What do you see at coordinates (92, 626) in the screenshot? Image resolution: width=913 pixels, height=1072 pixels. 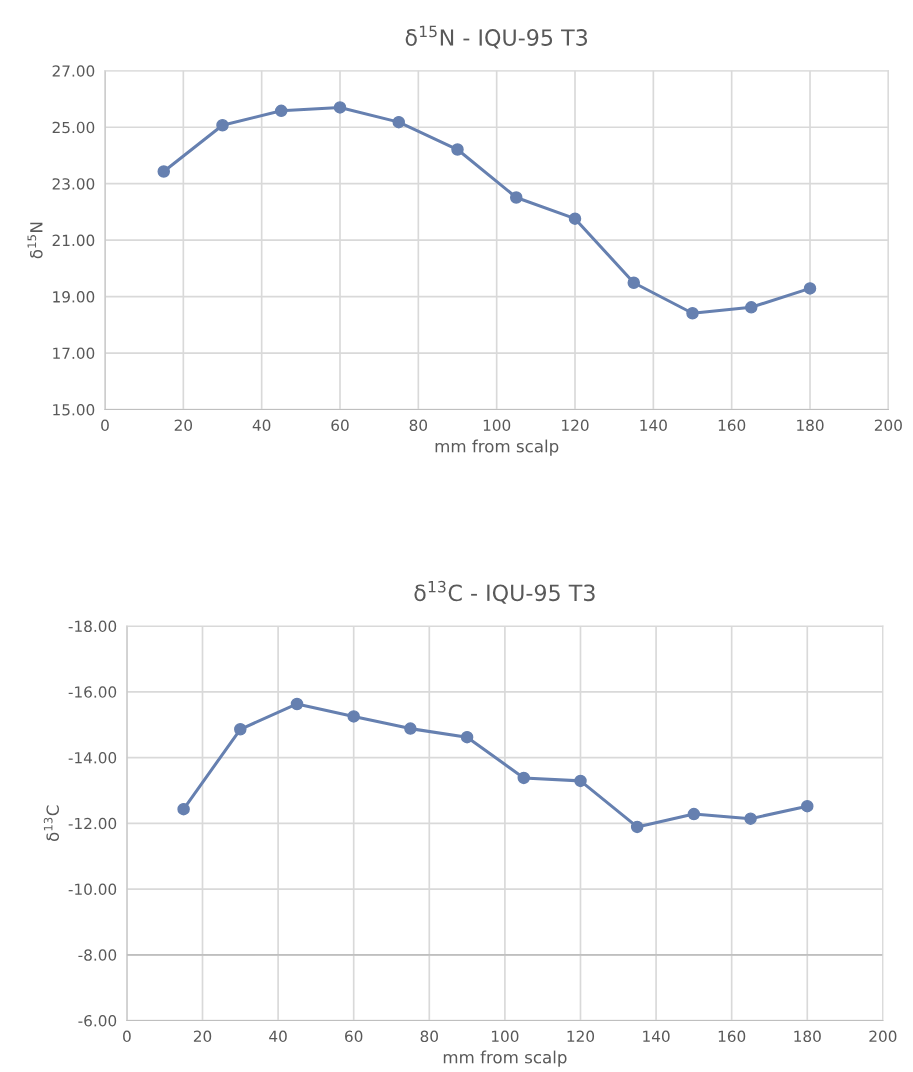 I see `y-tick-label: -18.00` at bounding box center [92, 626].